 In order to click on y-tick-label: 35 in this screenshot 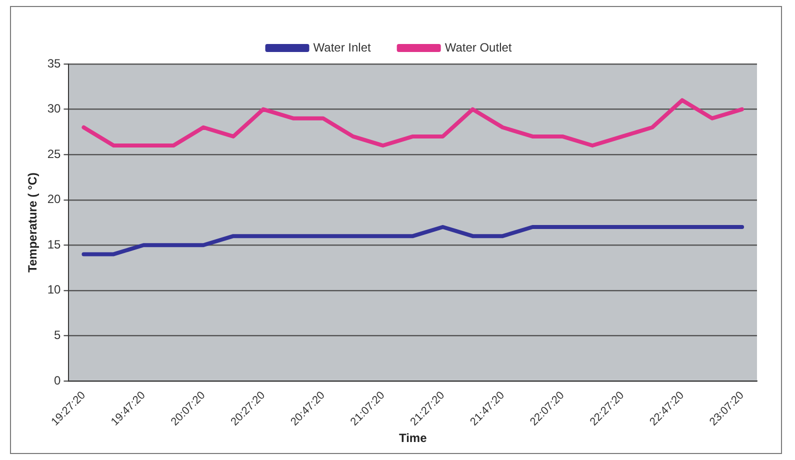, I will do `click(54, 63)`.